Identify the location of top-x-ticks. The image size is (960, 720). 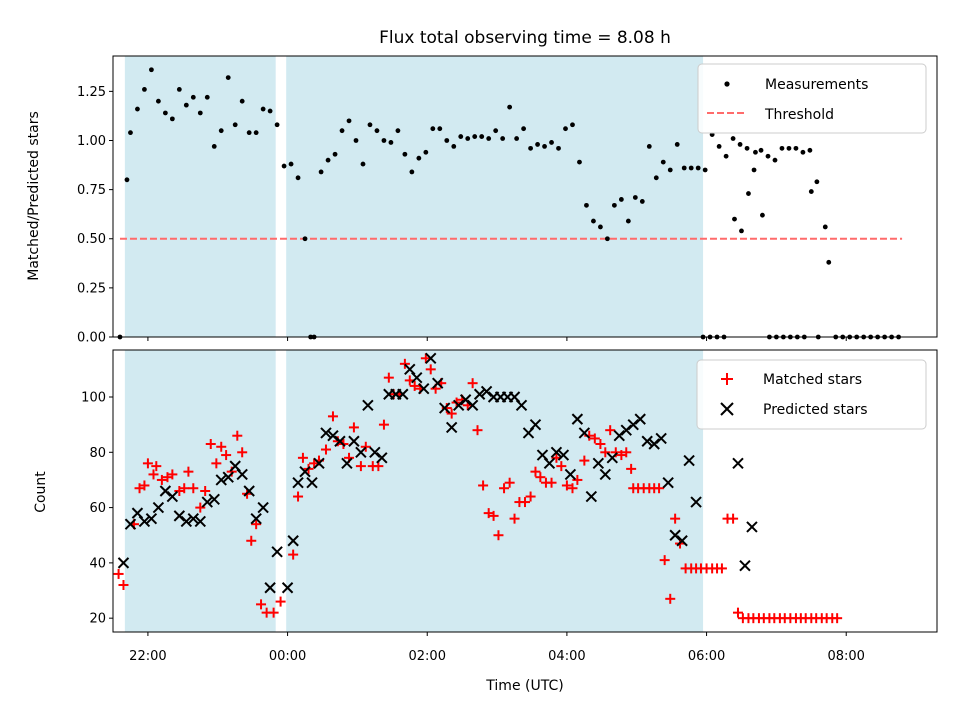
(497, 339).